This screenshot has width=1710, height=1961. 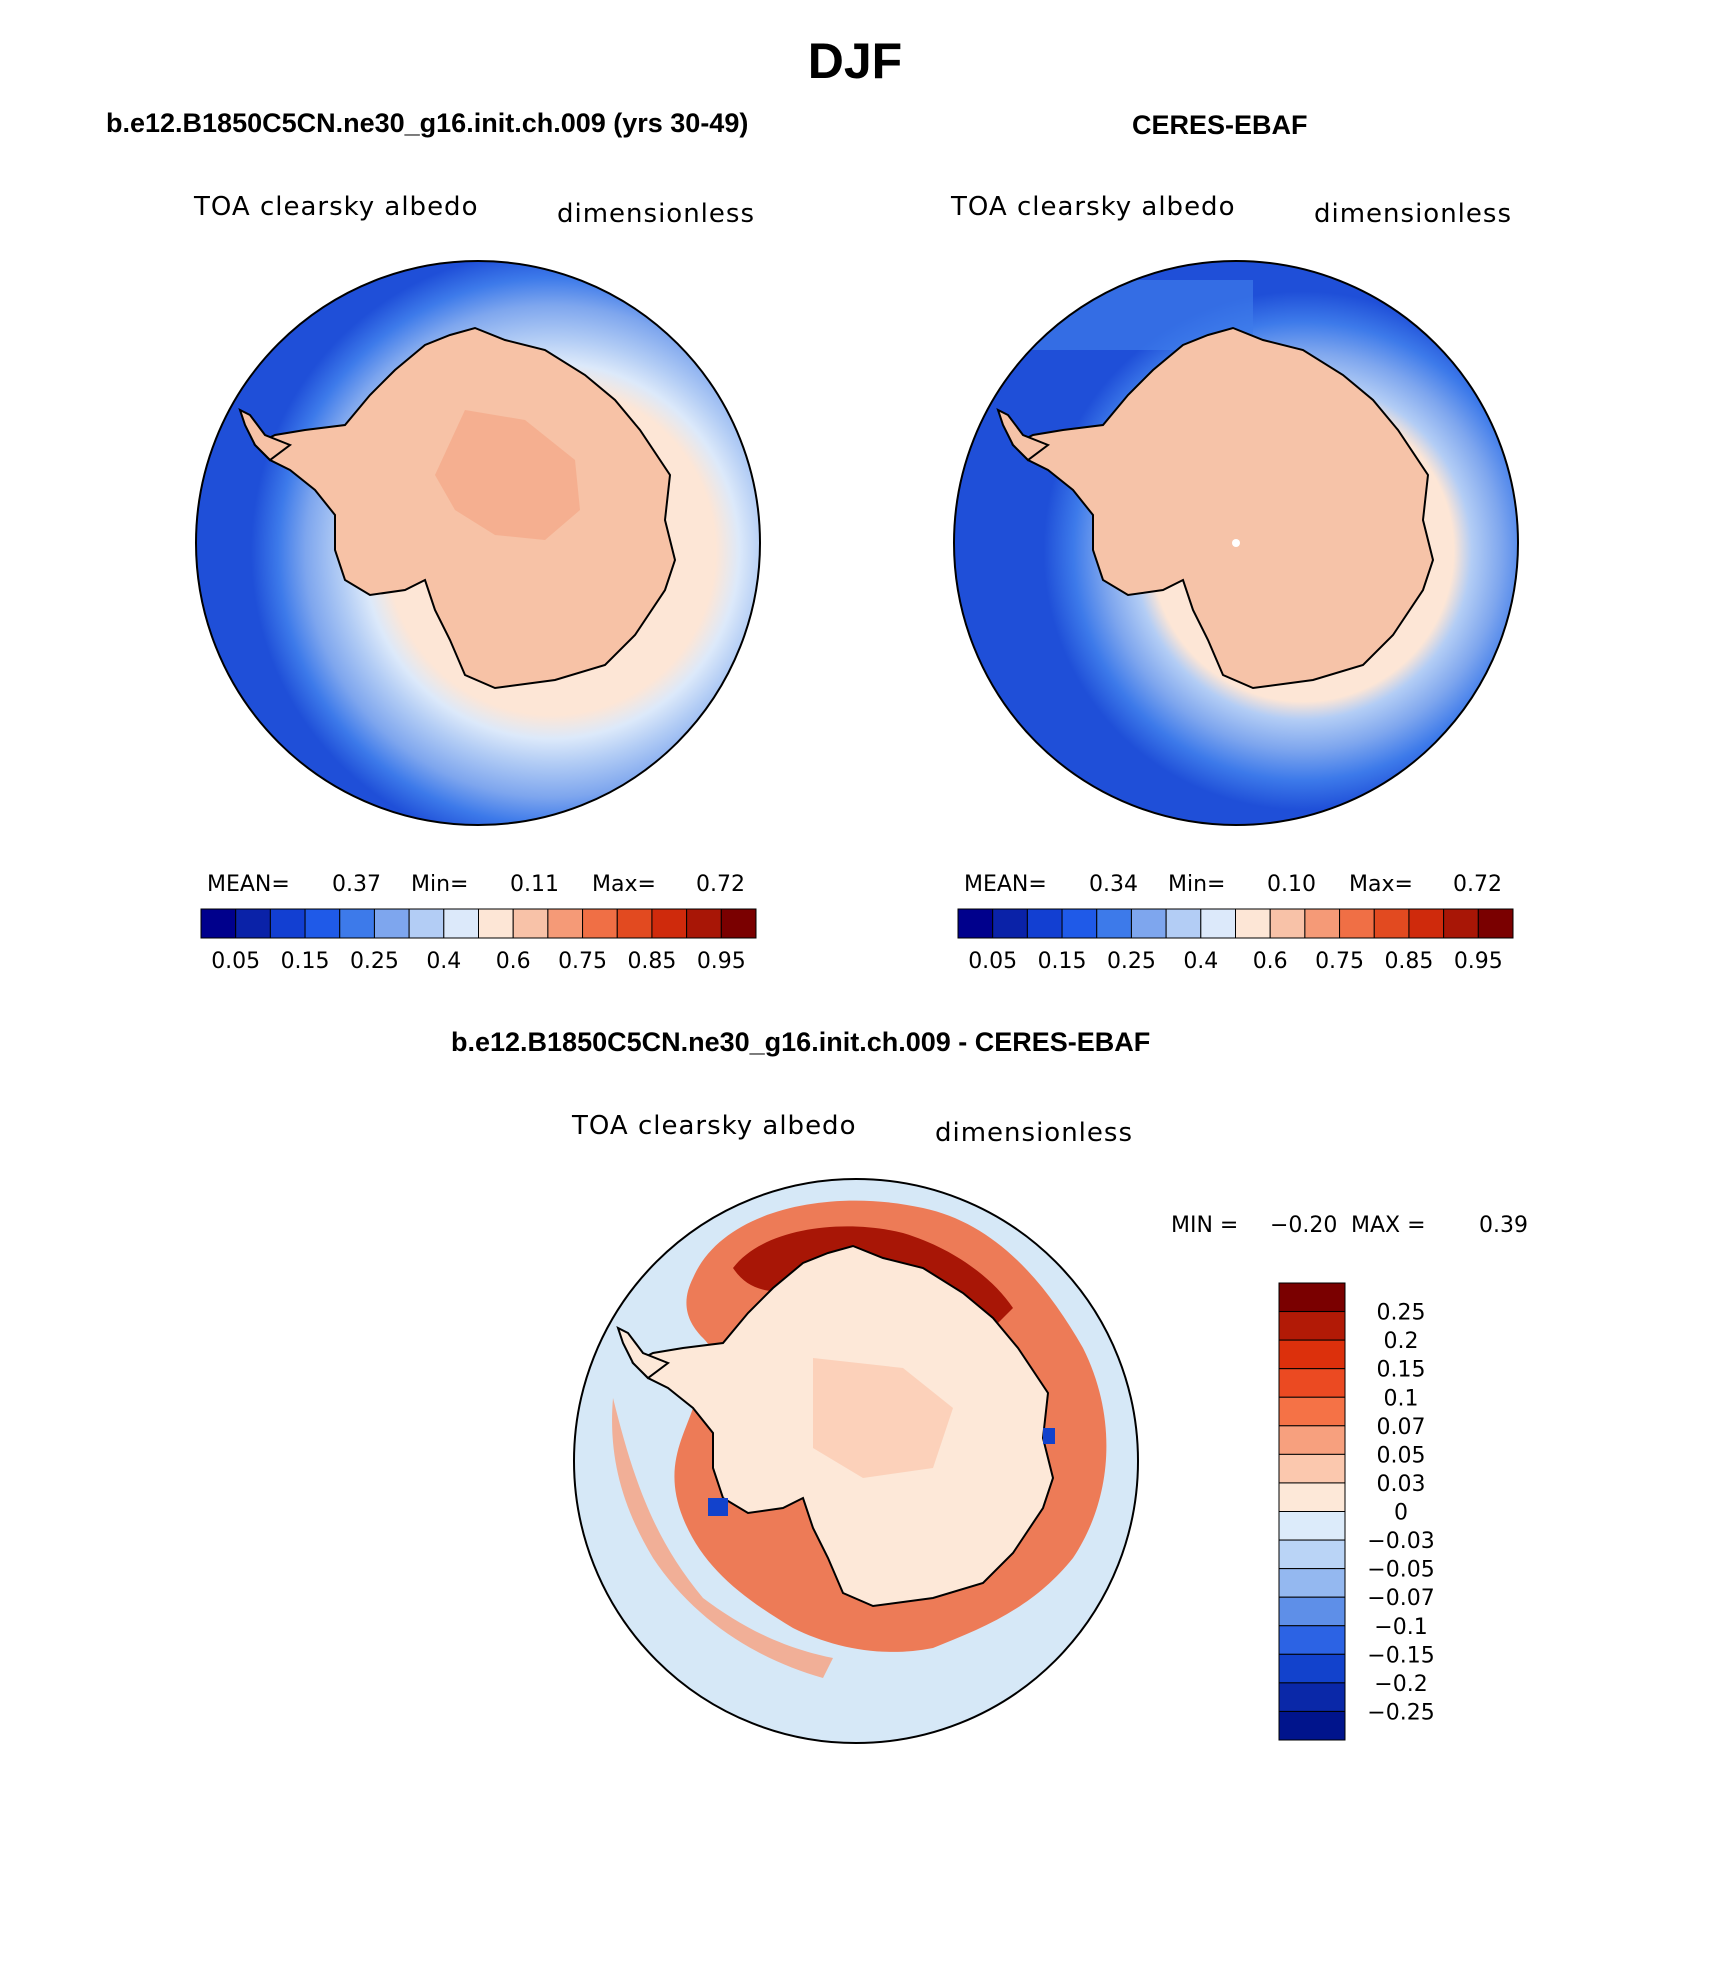 What do you see at coordinates (1093, 207) in the screenshot?
I see `obs-variable-label: TOA clearsky albedo` at bounding box center [1093, 207].